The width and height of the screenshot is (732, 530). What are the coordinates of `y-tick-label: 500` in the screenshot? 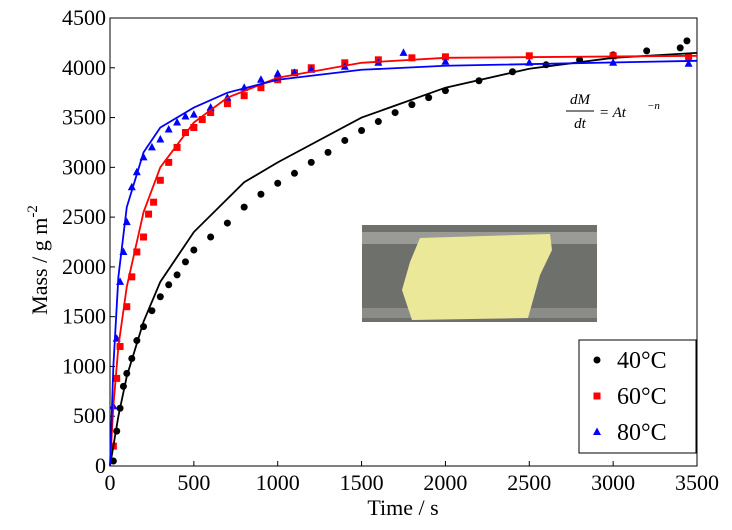 It's located at (89, 415).